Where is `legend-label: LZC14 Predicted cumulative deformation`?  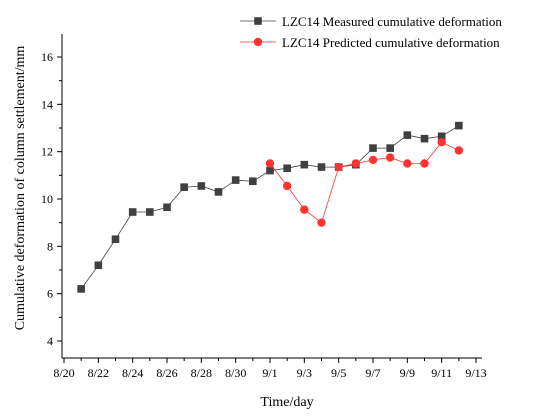
legend-label: LZC14 Predicted cumulative deformation is located at coordinates (391, 42).